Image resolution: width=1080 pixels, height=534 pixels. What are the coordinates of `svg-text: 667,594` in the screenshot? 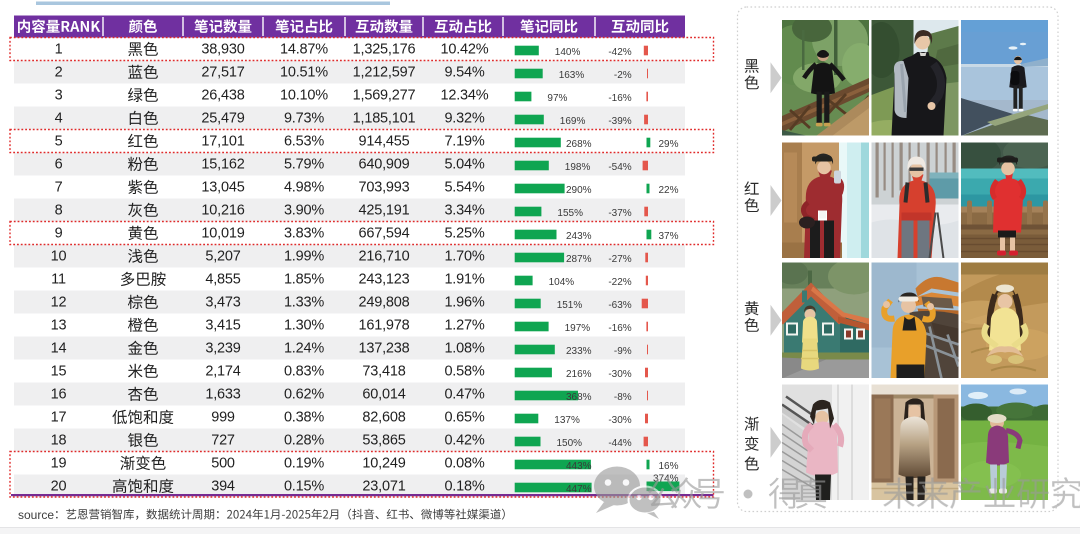 It's located at (383, 234).